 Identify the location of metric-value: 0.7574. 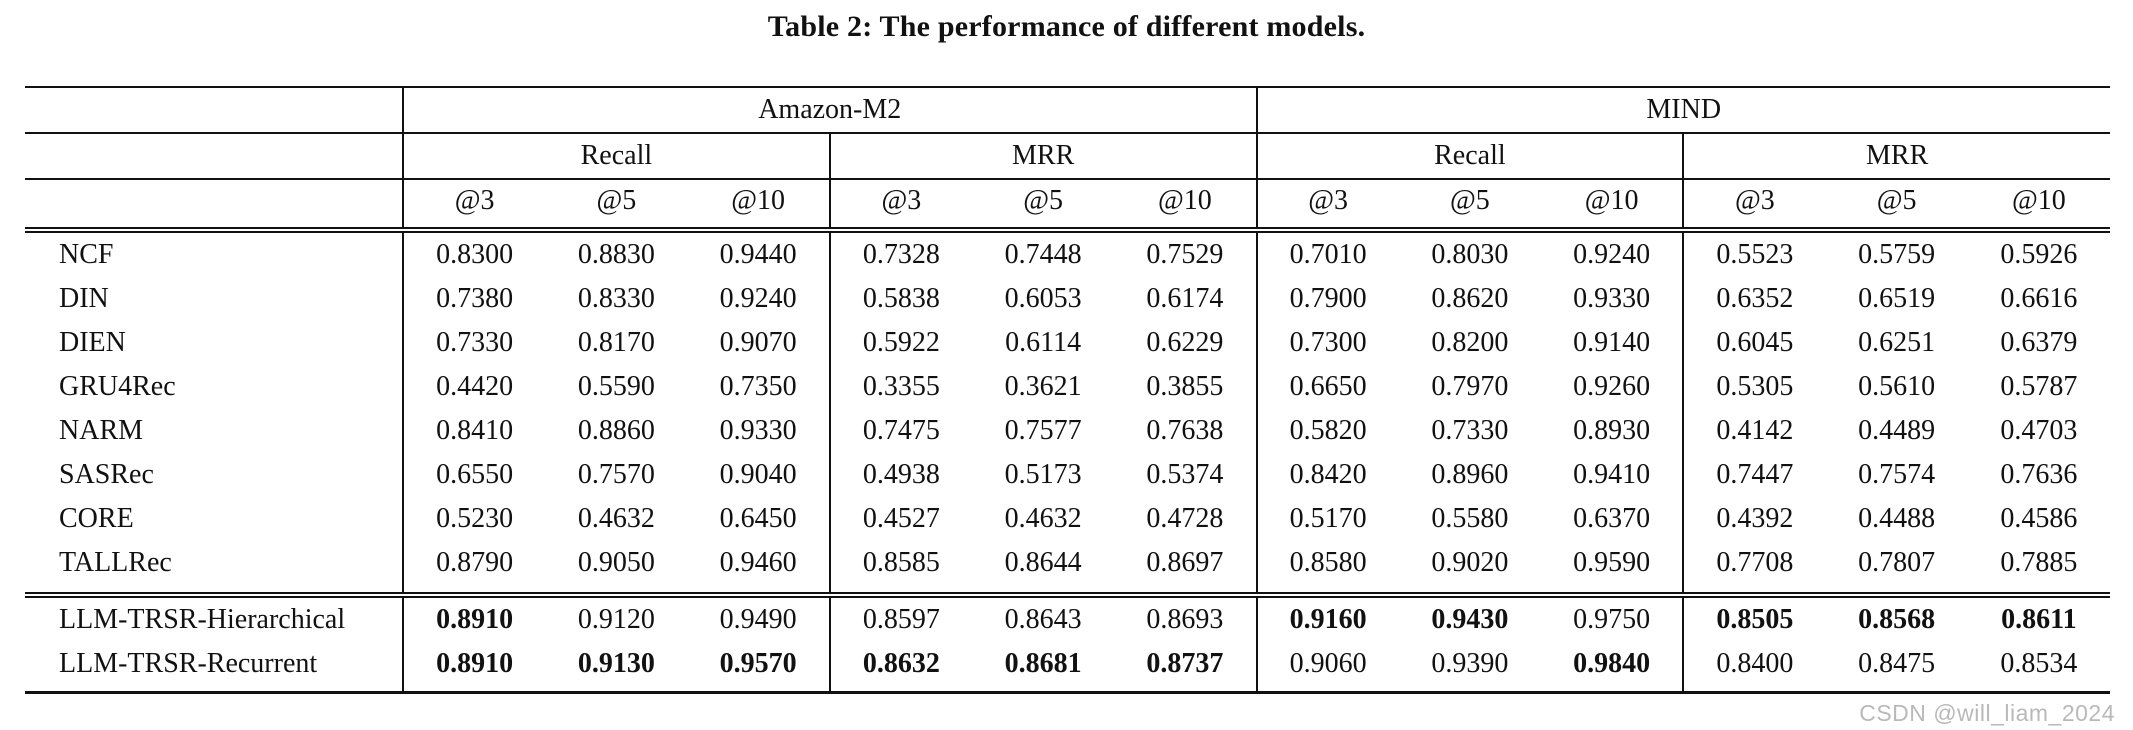
(1897, 474).